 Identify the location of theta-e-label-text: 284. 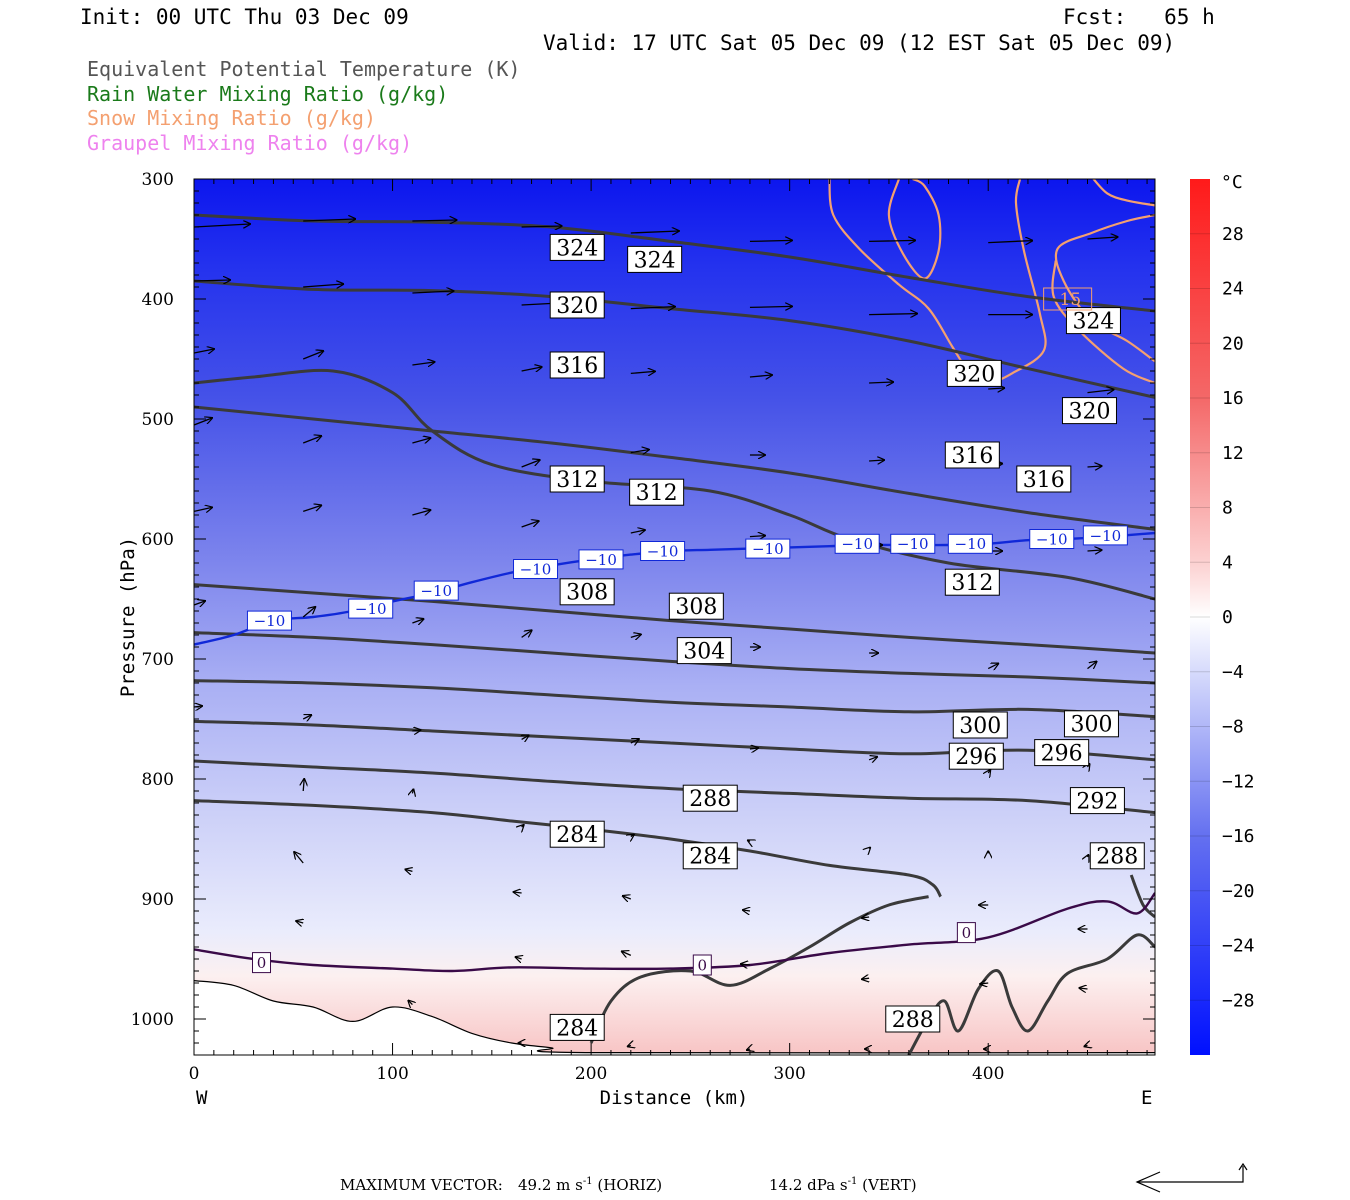
(577, 835).